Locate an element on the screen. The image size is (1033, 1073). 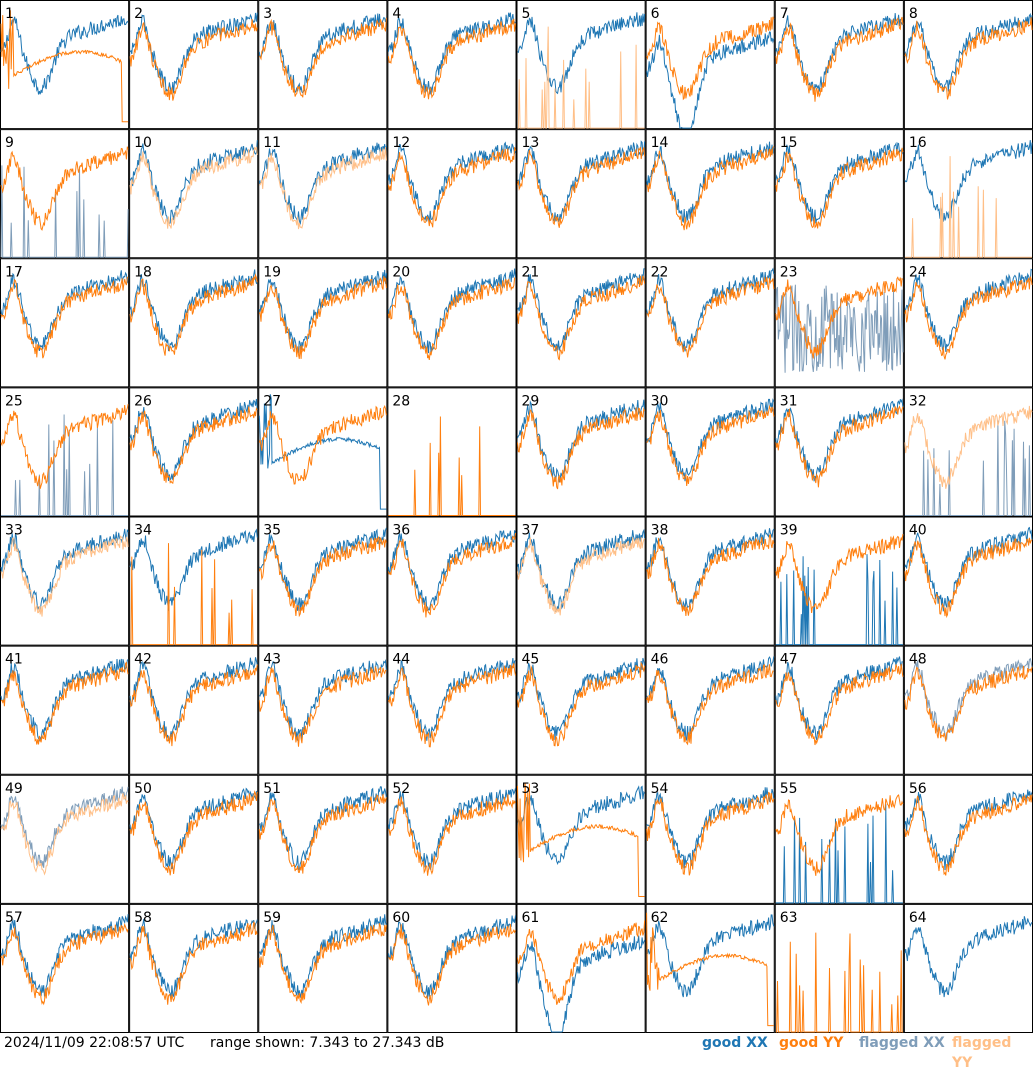
panel-62: 62 is located at coordinates (710, 968).